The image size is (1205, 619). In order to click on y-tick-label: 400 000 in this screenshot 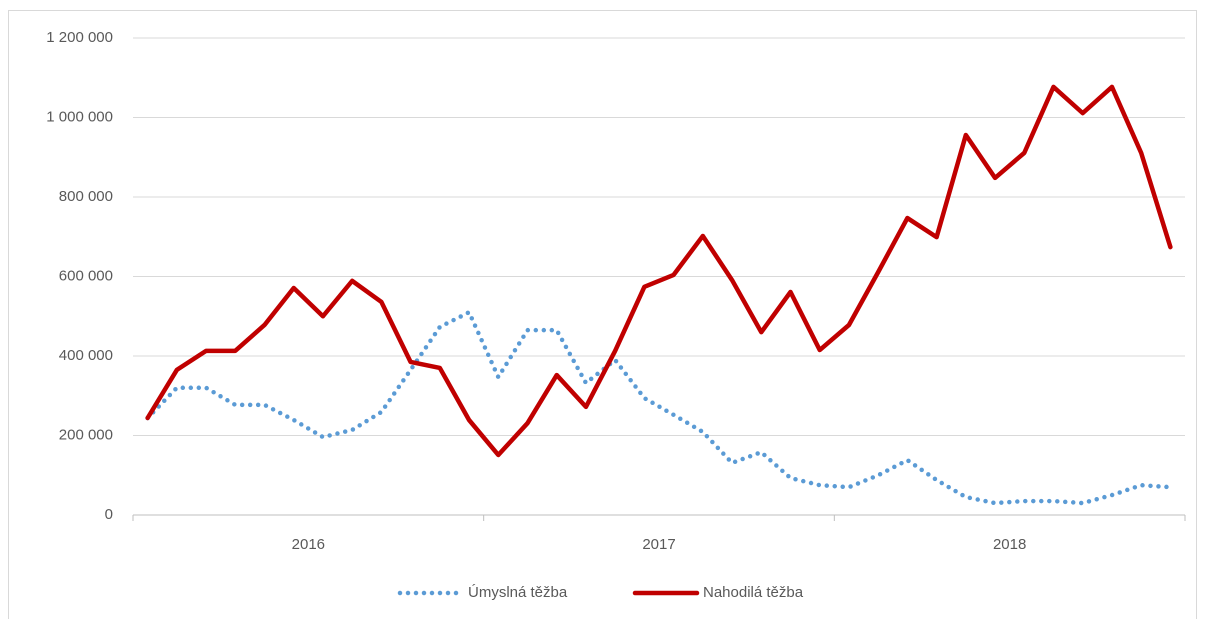, I will do `click(86, 355)`.